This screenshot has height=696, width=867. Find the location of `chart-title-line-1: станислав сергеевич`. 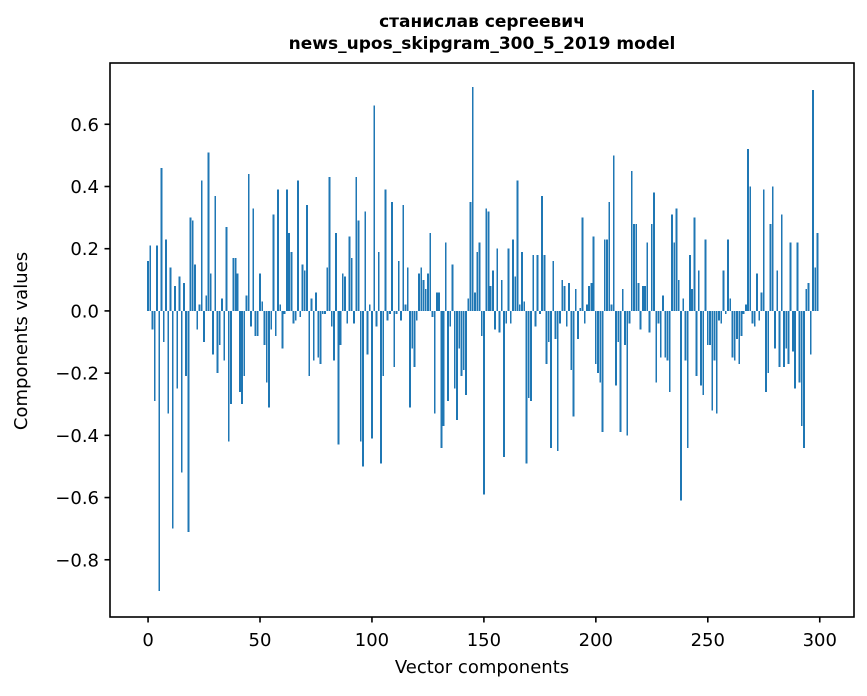

chart-title-line-1: станислав сергеевич is located at coordinates (482, 22).